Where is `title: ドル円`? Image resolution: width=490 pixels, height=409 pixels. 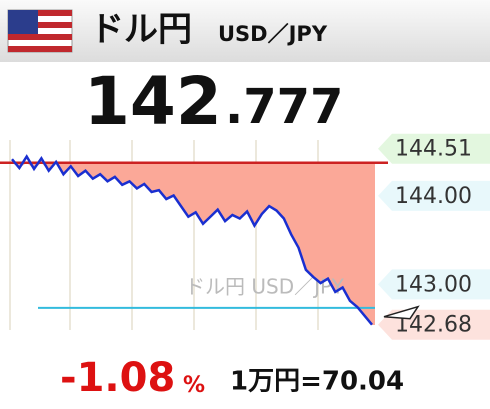 title: ドル円 is located at coordinates (141, 30).